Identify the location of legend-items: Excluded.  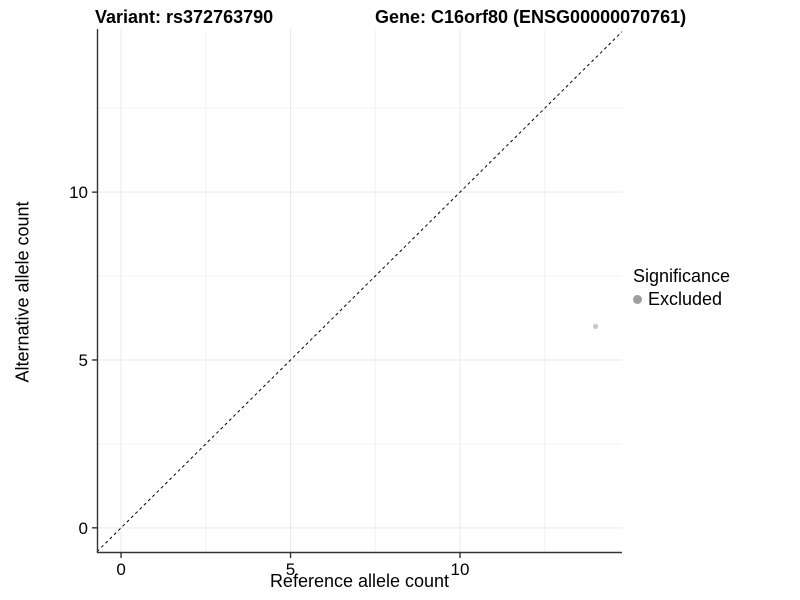
(681, 299).